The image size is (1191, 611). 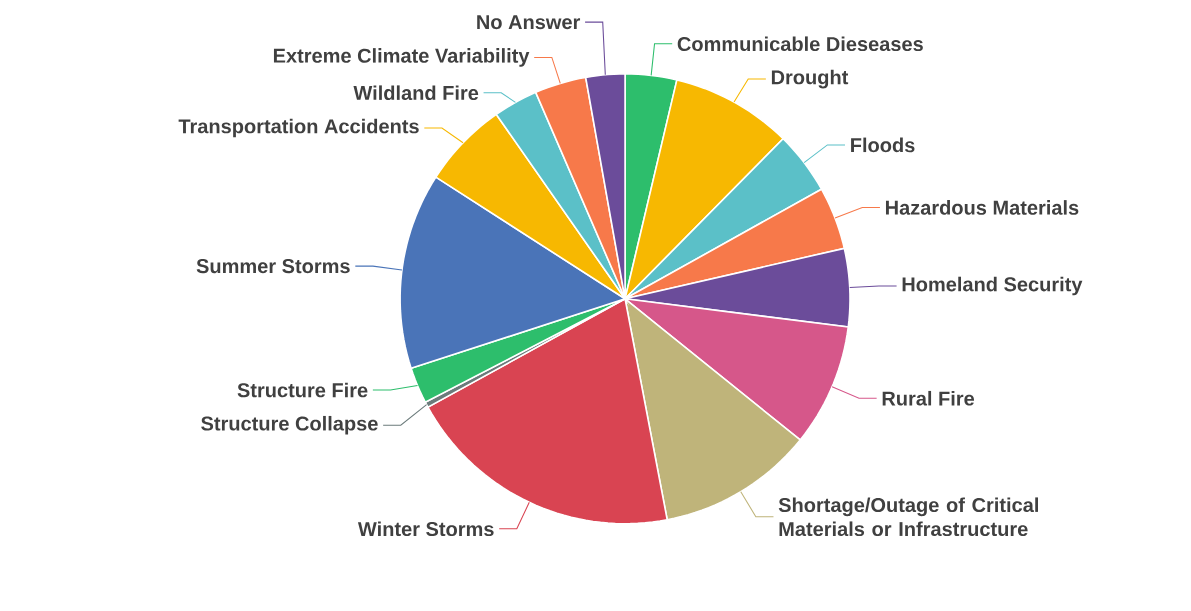 What do you see at coordinates (401, 57) in the screenshot?
I see `slice-label: Extreme Climate Variability` at bounding box center [401, 57].